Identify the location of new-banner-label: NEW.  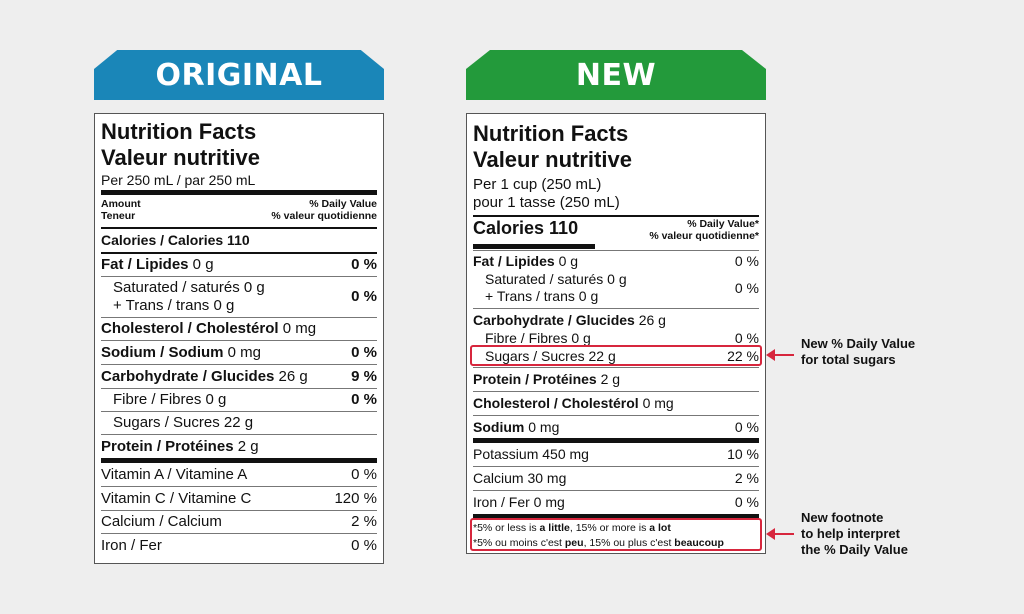
(616, 75).